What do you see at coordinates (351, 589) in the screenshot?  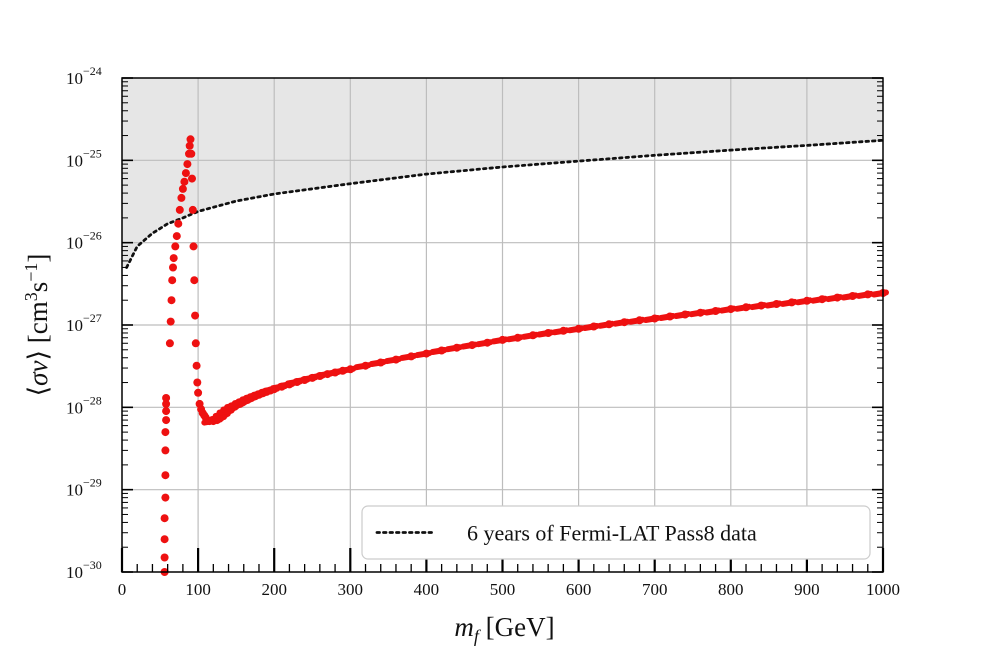 I see `x-tick-label: 300` at bounding box center [351, 589].